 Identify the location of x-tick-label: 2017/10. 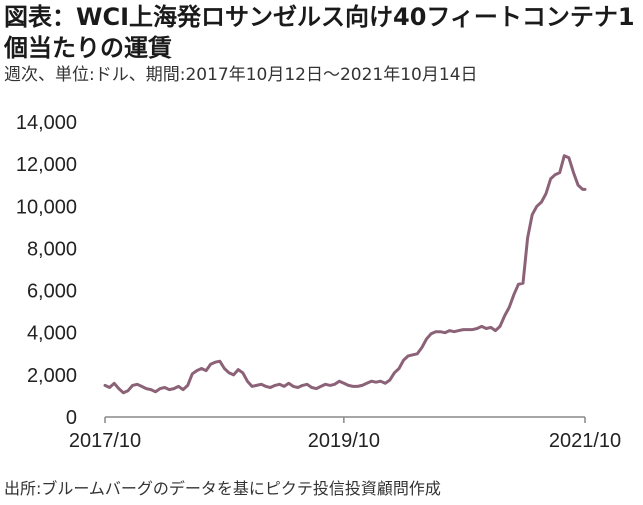
(105, 441).